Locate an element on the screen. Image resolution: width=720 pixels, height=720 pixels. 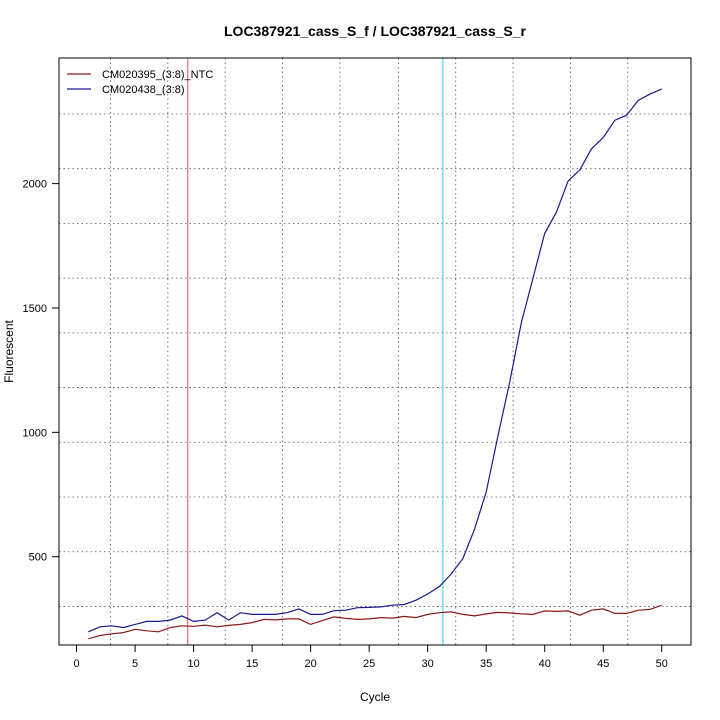
x-axis-label: Cycle is located at coordinates (375, 697).